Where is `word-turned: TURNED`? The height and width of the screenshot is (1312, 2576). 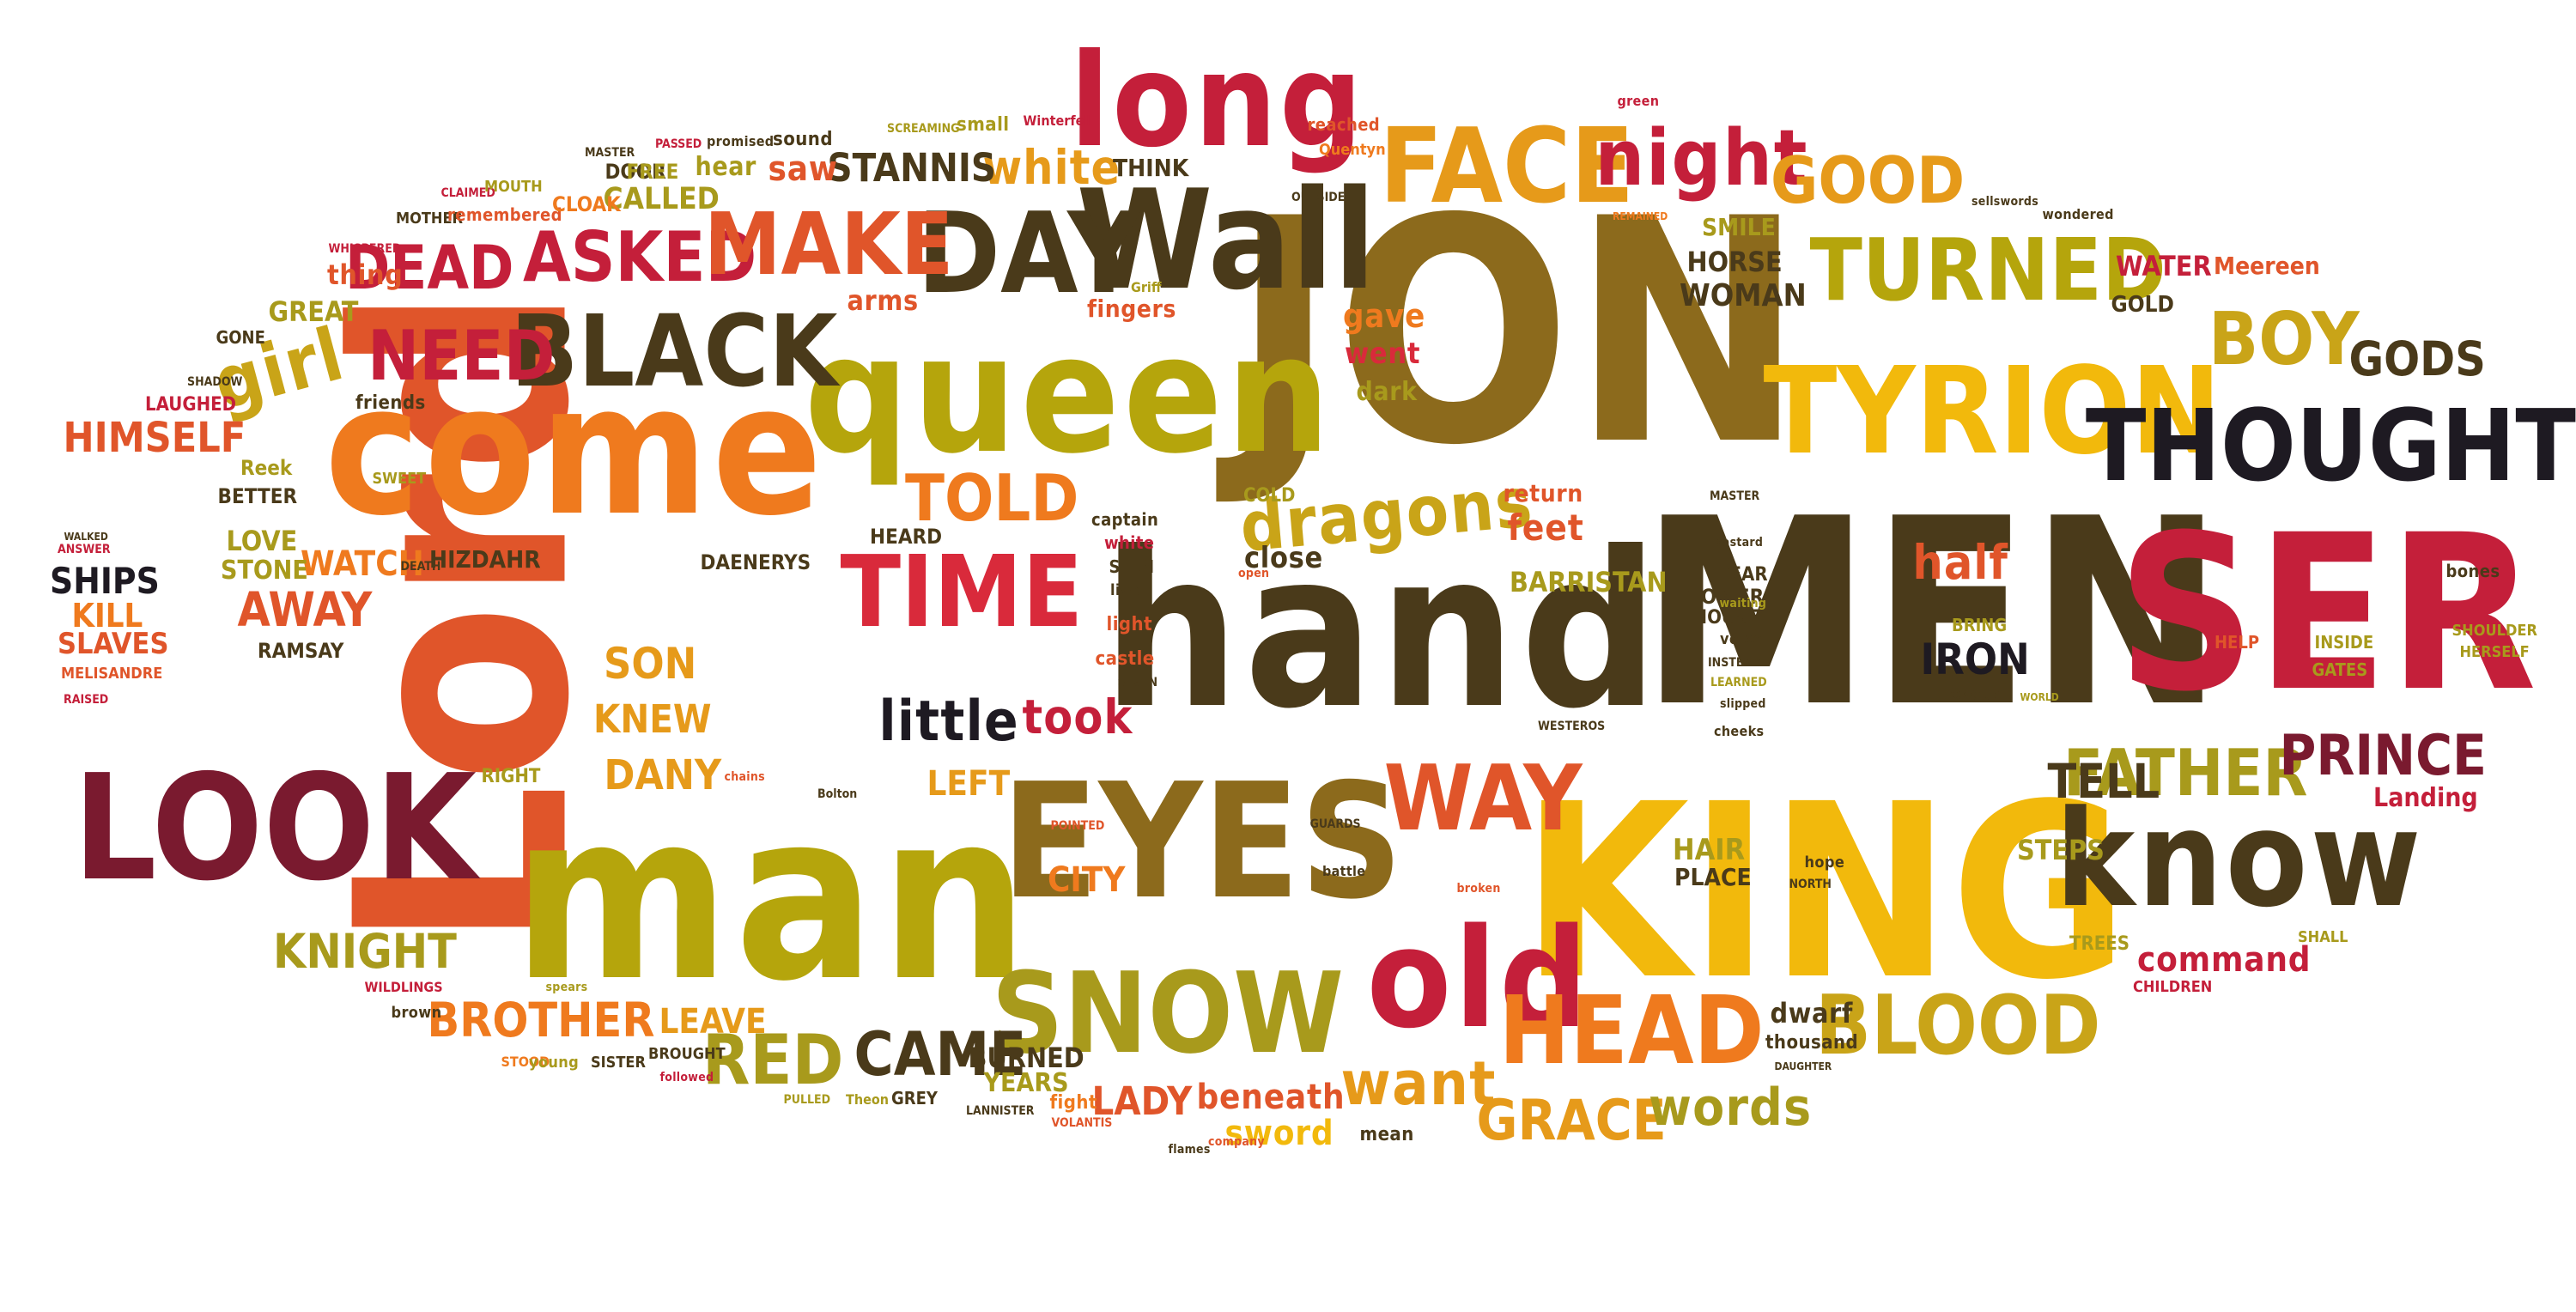
word-turned: TURNED is located at coordinates (1988, 270).